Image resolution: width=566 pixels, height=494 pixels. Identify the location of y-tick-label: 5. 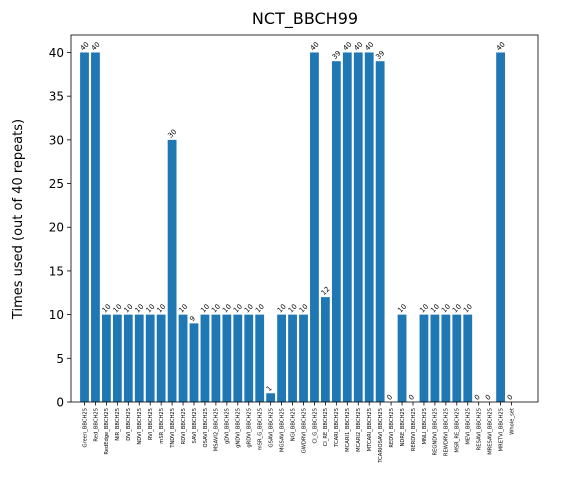
(60, 359).